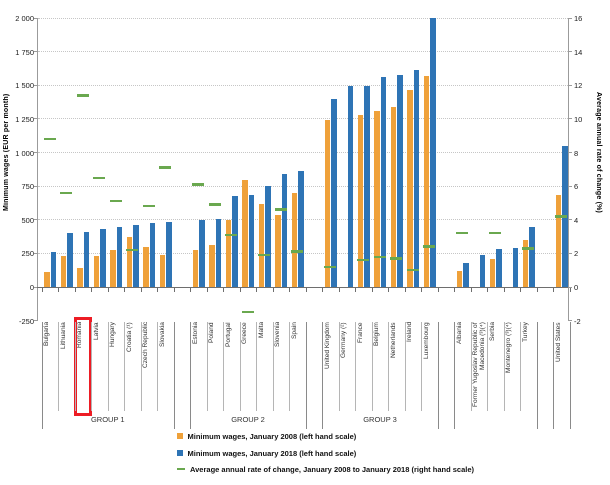 The height and width of the screenshot is (485, 610). What do you see at coordinates (429, 246) in the screenshot?
I see `rate-dash-luxembourg` at bounding box center [429, 246].